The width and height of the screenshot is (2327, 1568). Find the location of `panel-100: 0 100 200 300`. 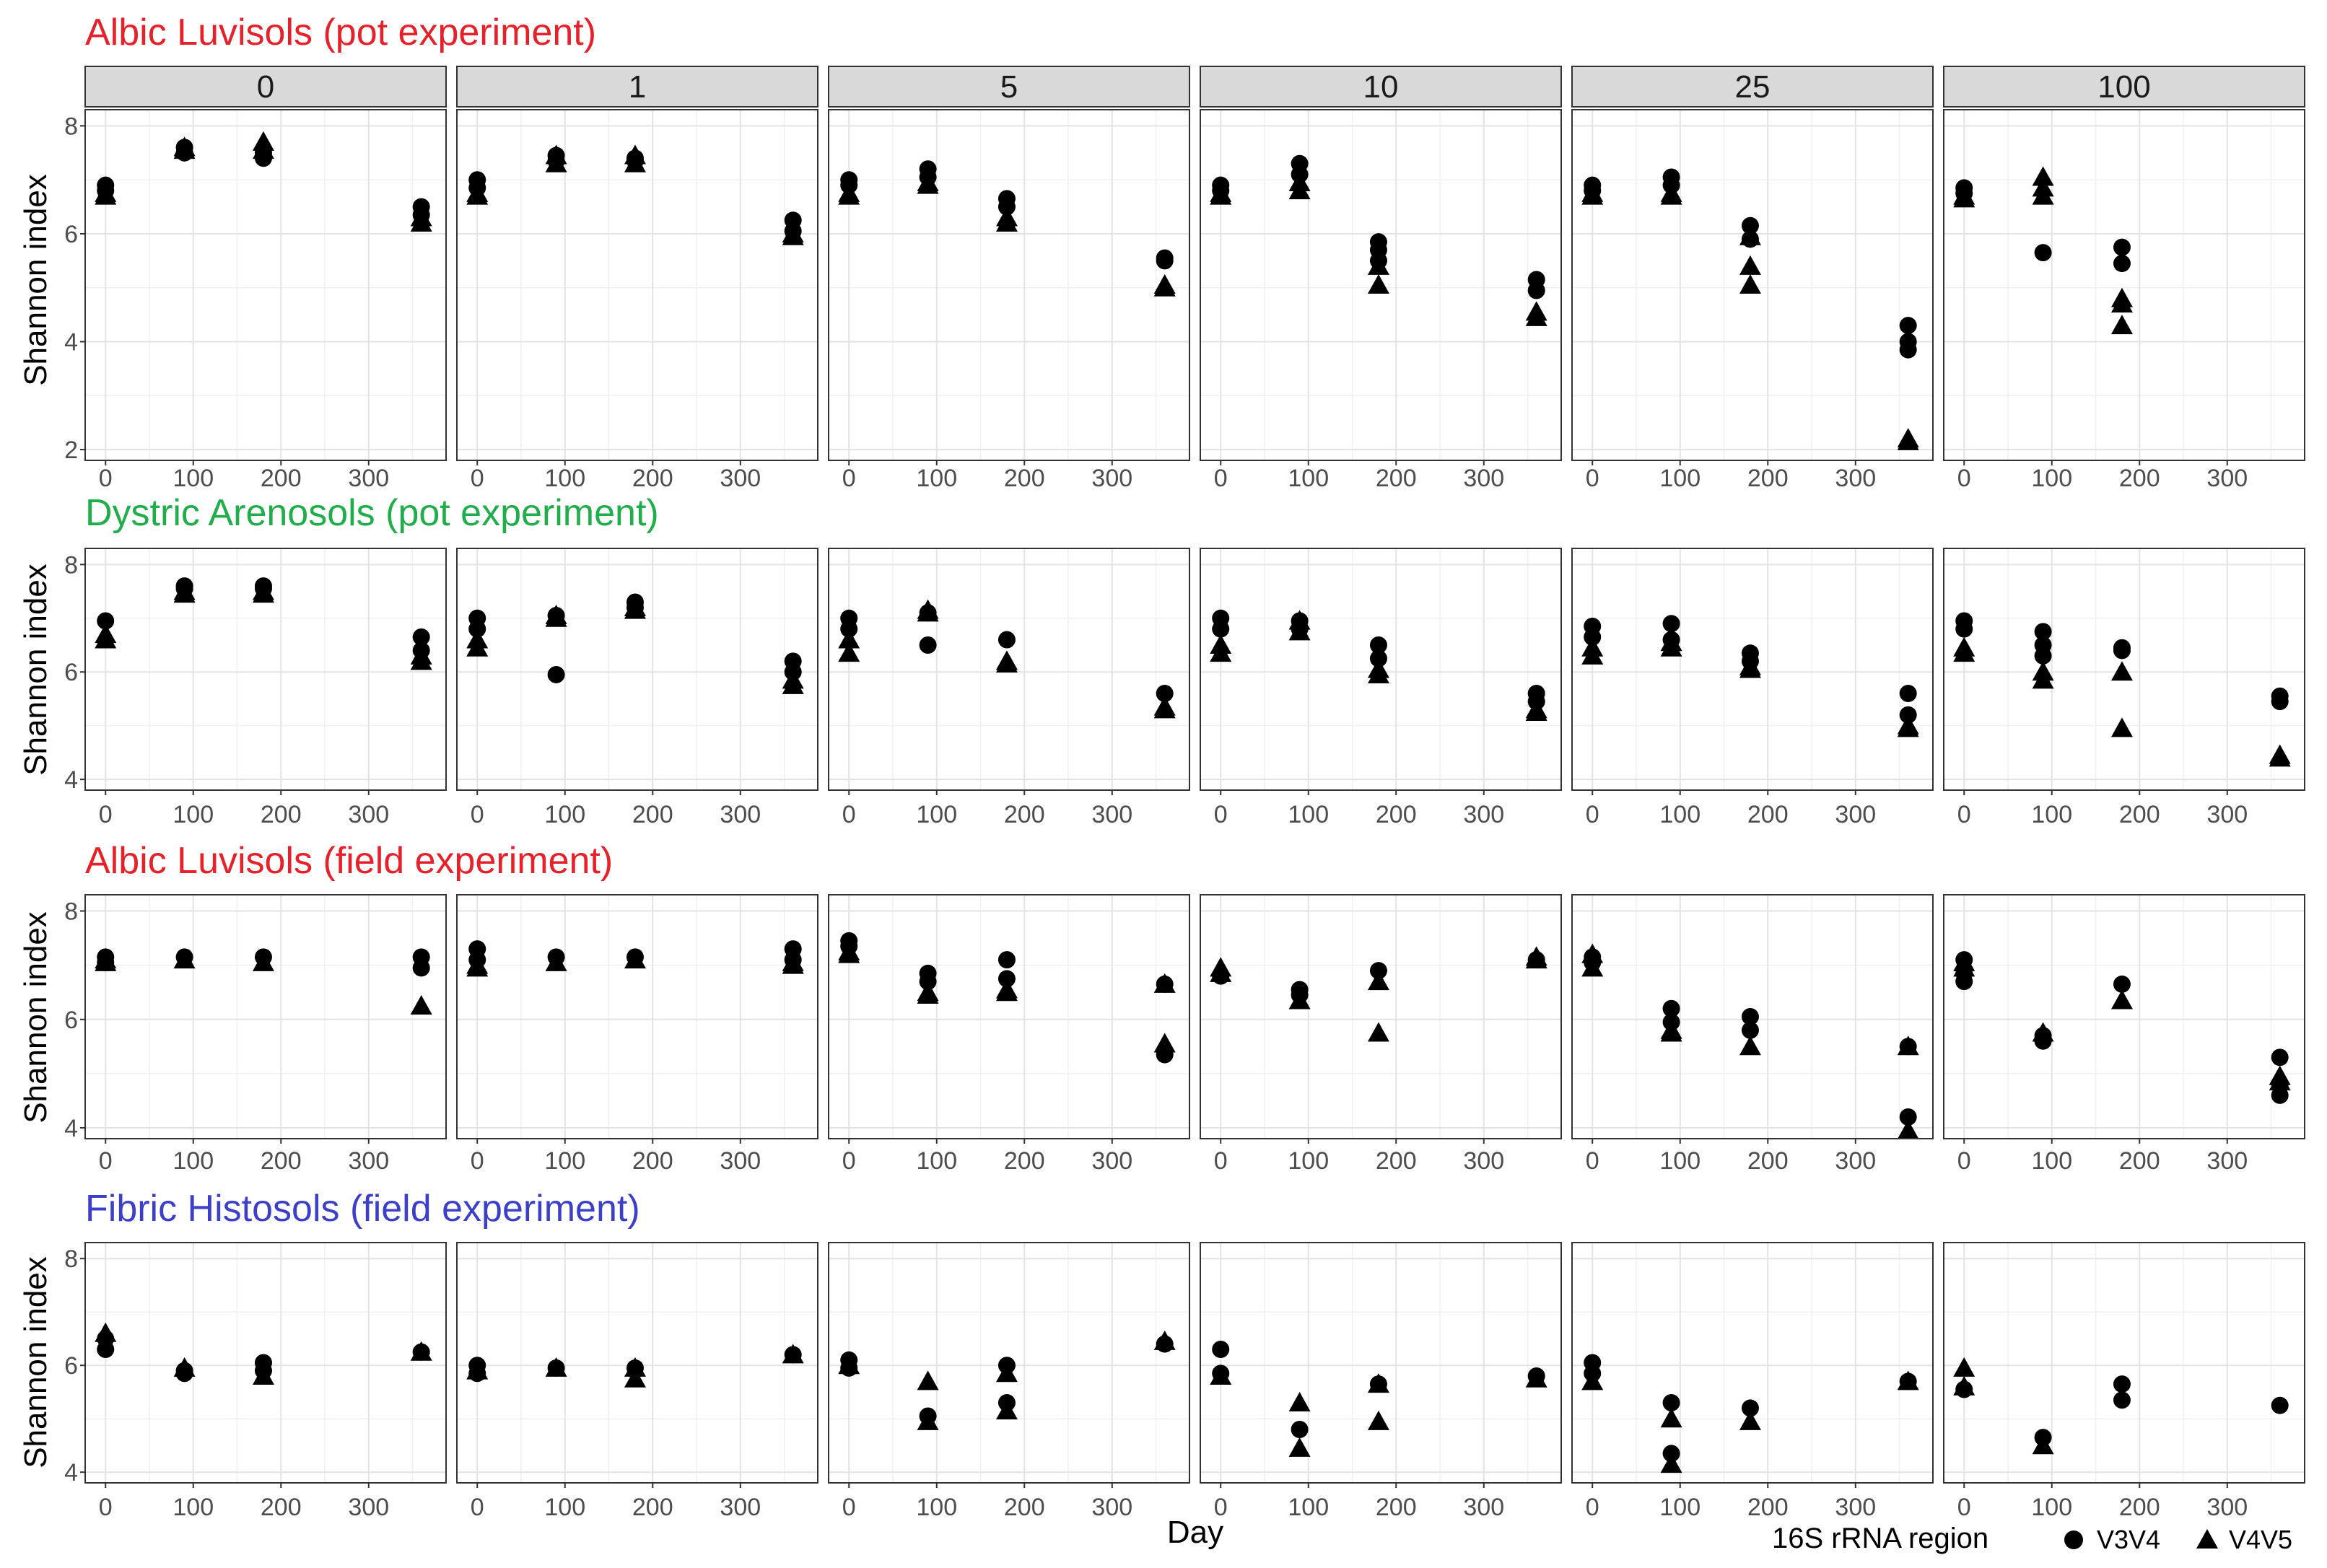

panel-100: 0 100 200 300 is located at coordinates (2124, 1034).